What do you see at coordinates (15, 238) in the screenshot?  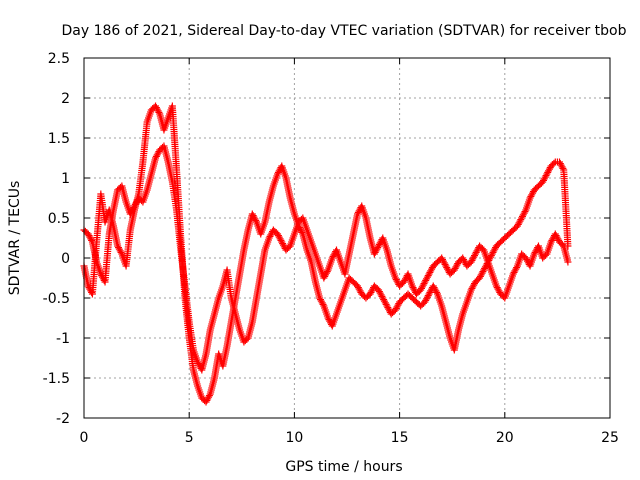 I see `y-axis-label: SDTVAR / TECUs` at bounding box center [15, 238].